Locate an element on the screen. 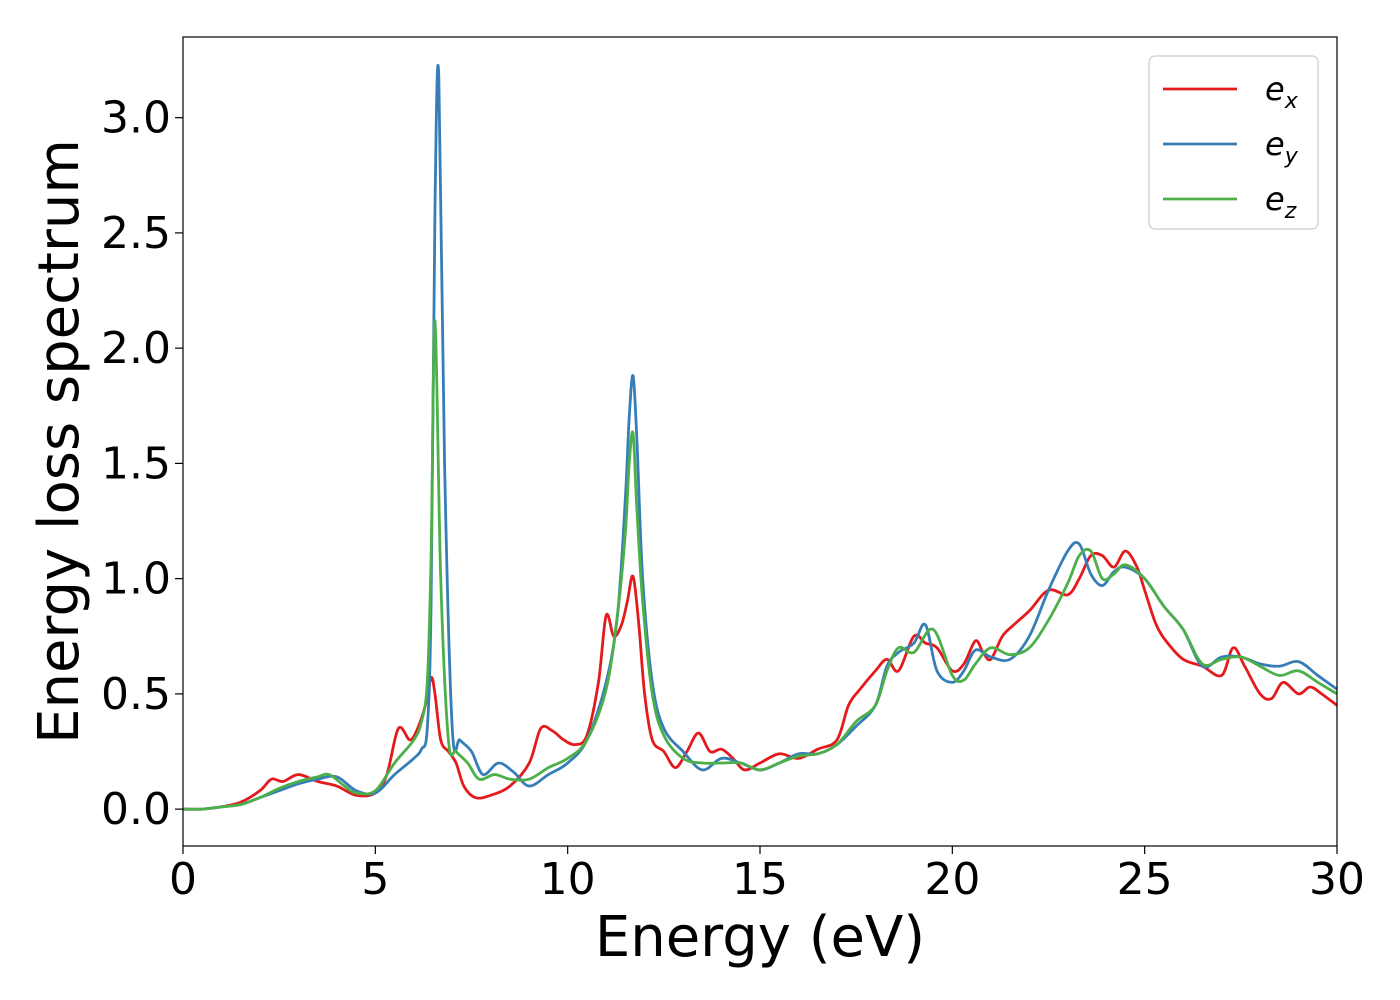 The height and width of the screenshot is (1000, 1400). legend-label-sub: x is located at coordinates (1291, 101).